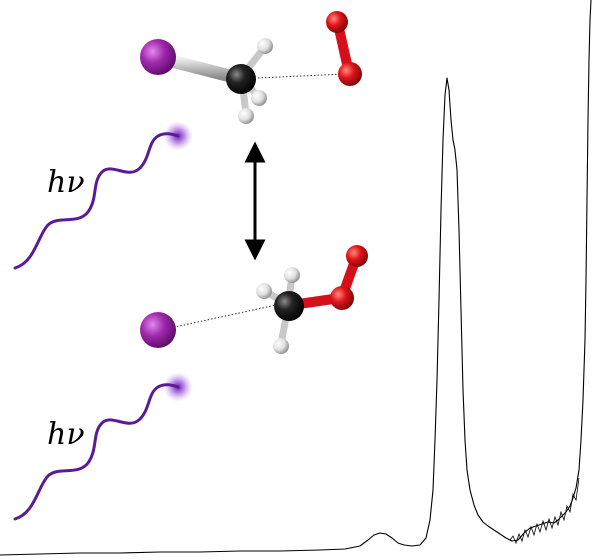 Image resolution: width=594 pixels, height=560 pixels. What do you see at coordinates (96, 201) in the screenshot?
I see `photon-top-wave-icon` at bounding box center [96, 201].